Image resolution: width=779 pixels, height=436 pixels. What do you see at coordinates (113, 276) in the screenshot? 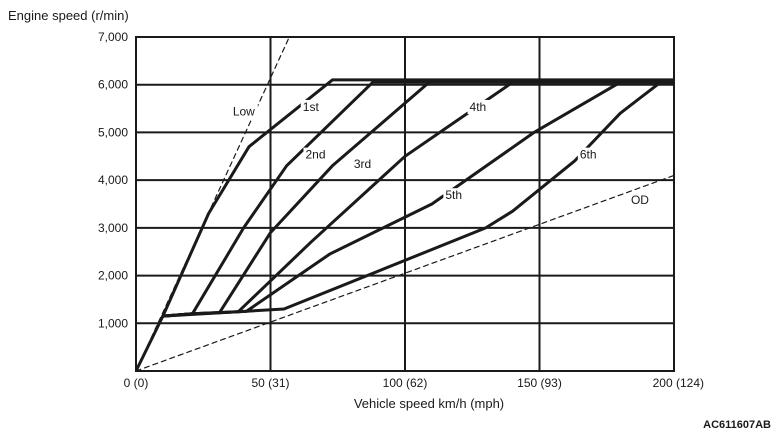
I see `y-tick-label: 2,000` at bounding box center [113, 276].